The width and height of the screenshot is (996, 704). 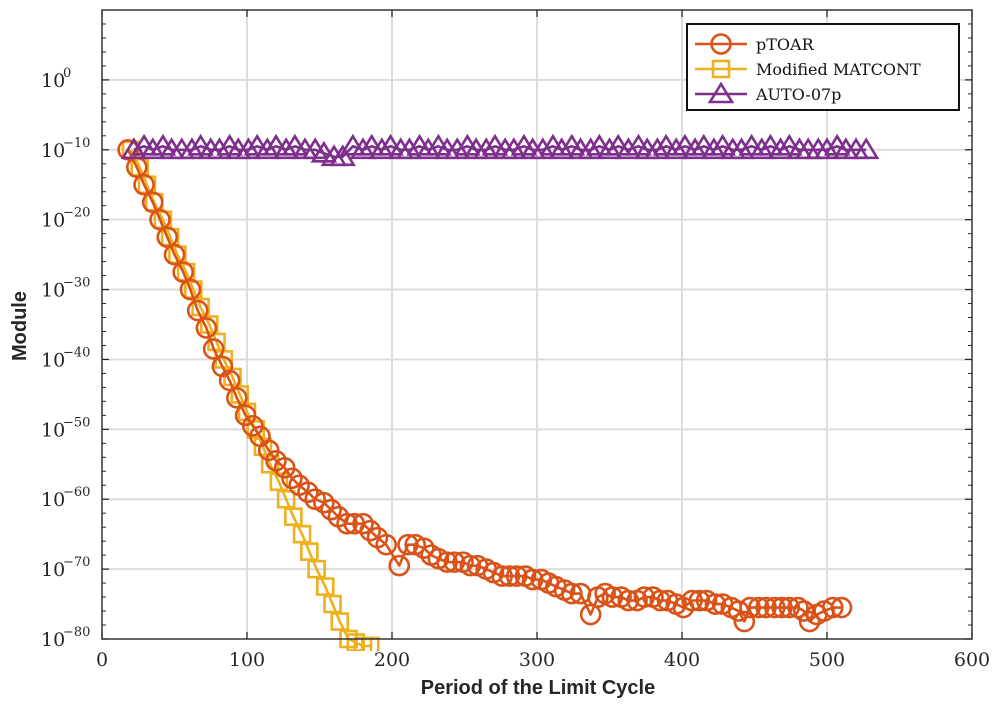 I want to click on legend-entries: pTOAR Modified MATCONT AUTO-07p, so click(x=808, y=68).